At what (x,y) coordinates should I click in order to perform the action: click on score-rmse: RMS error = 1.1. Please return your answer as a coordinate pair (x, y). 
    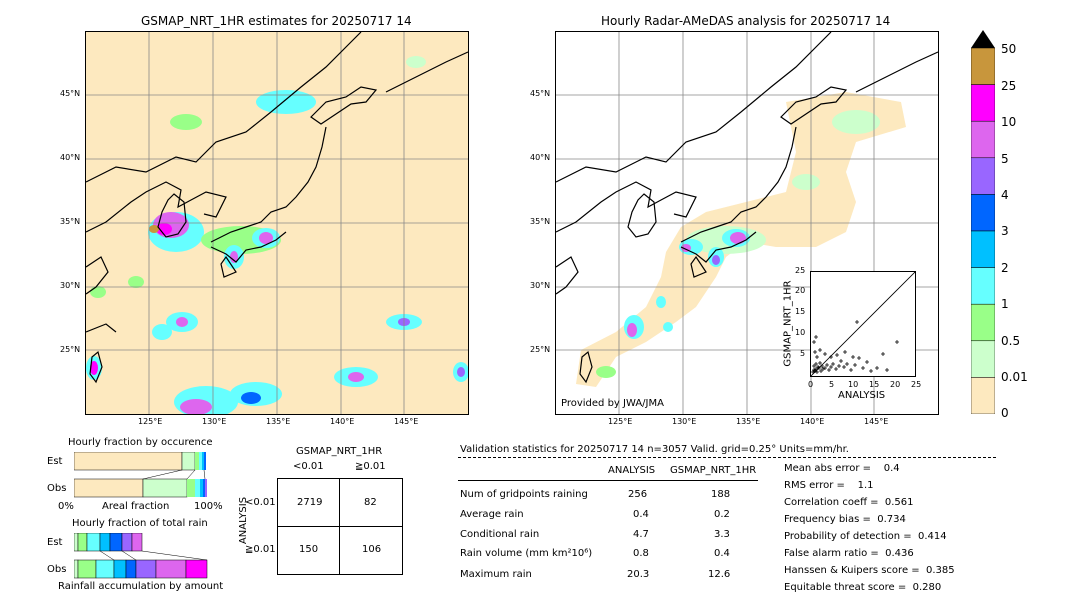
    Looking at the image, I should click on (829, 485).